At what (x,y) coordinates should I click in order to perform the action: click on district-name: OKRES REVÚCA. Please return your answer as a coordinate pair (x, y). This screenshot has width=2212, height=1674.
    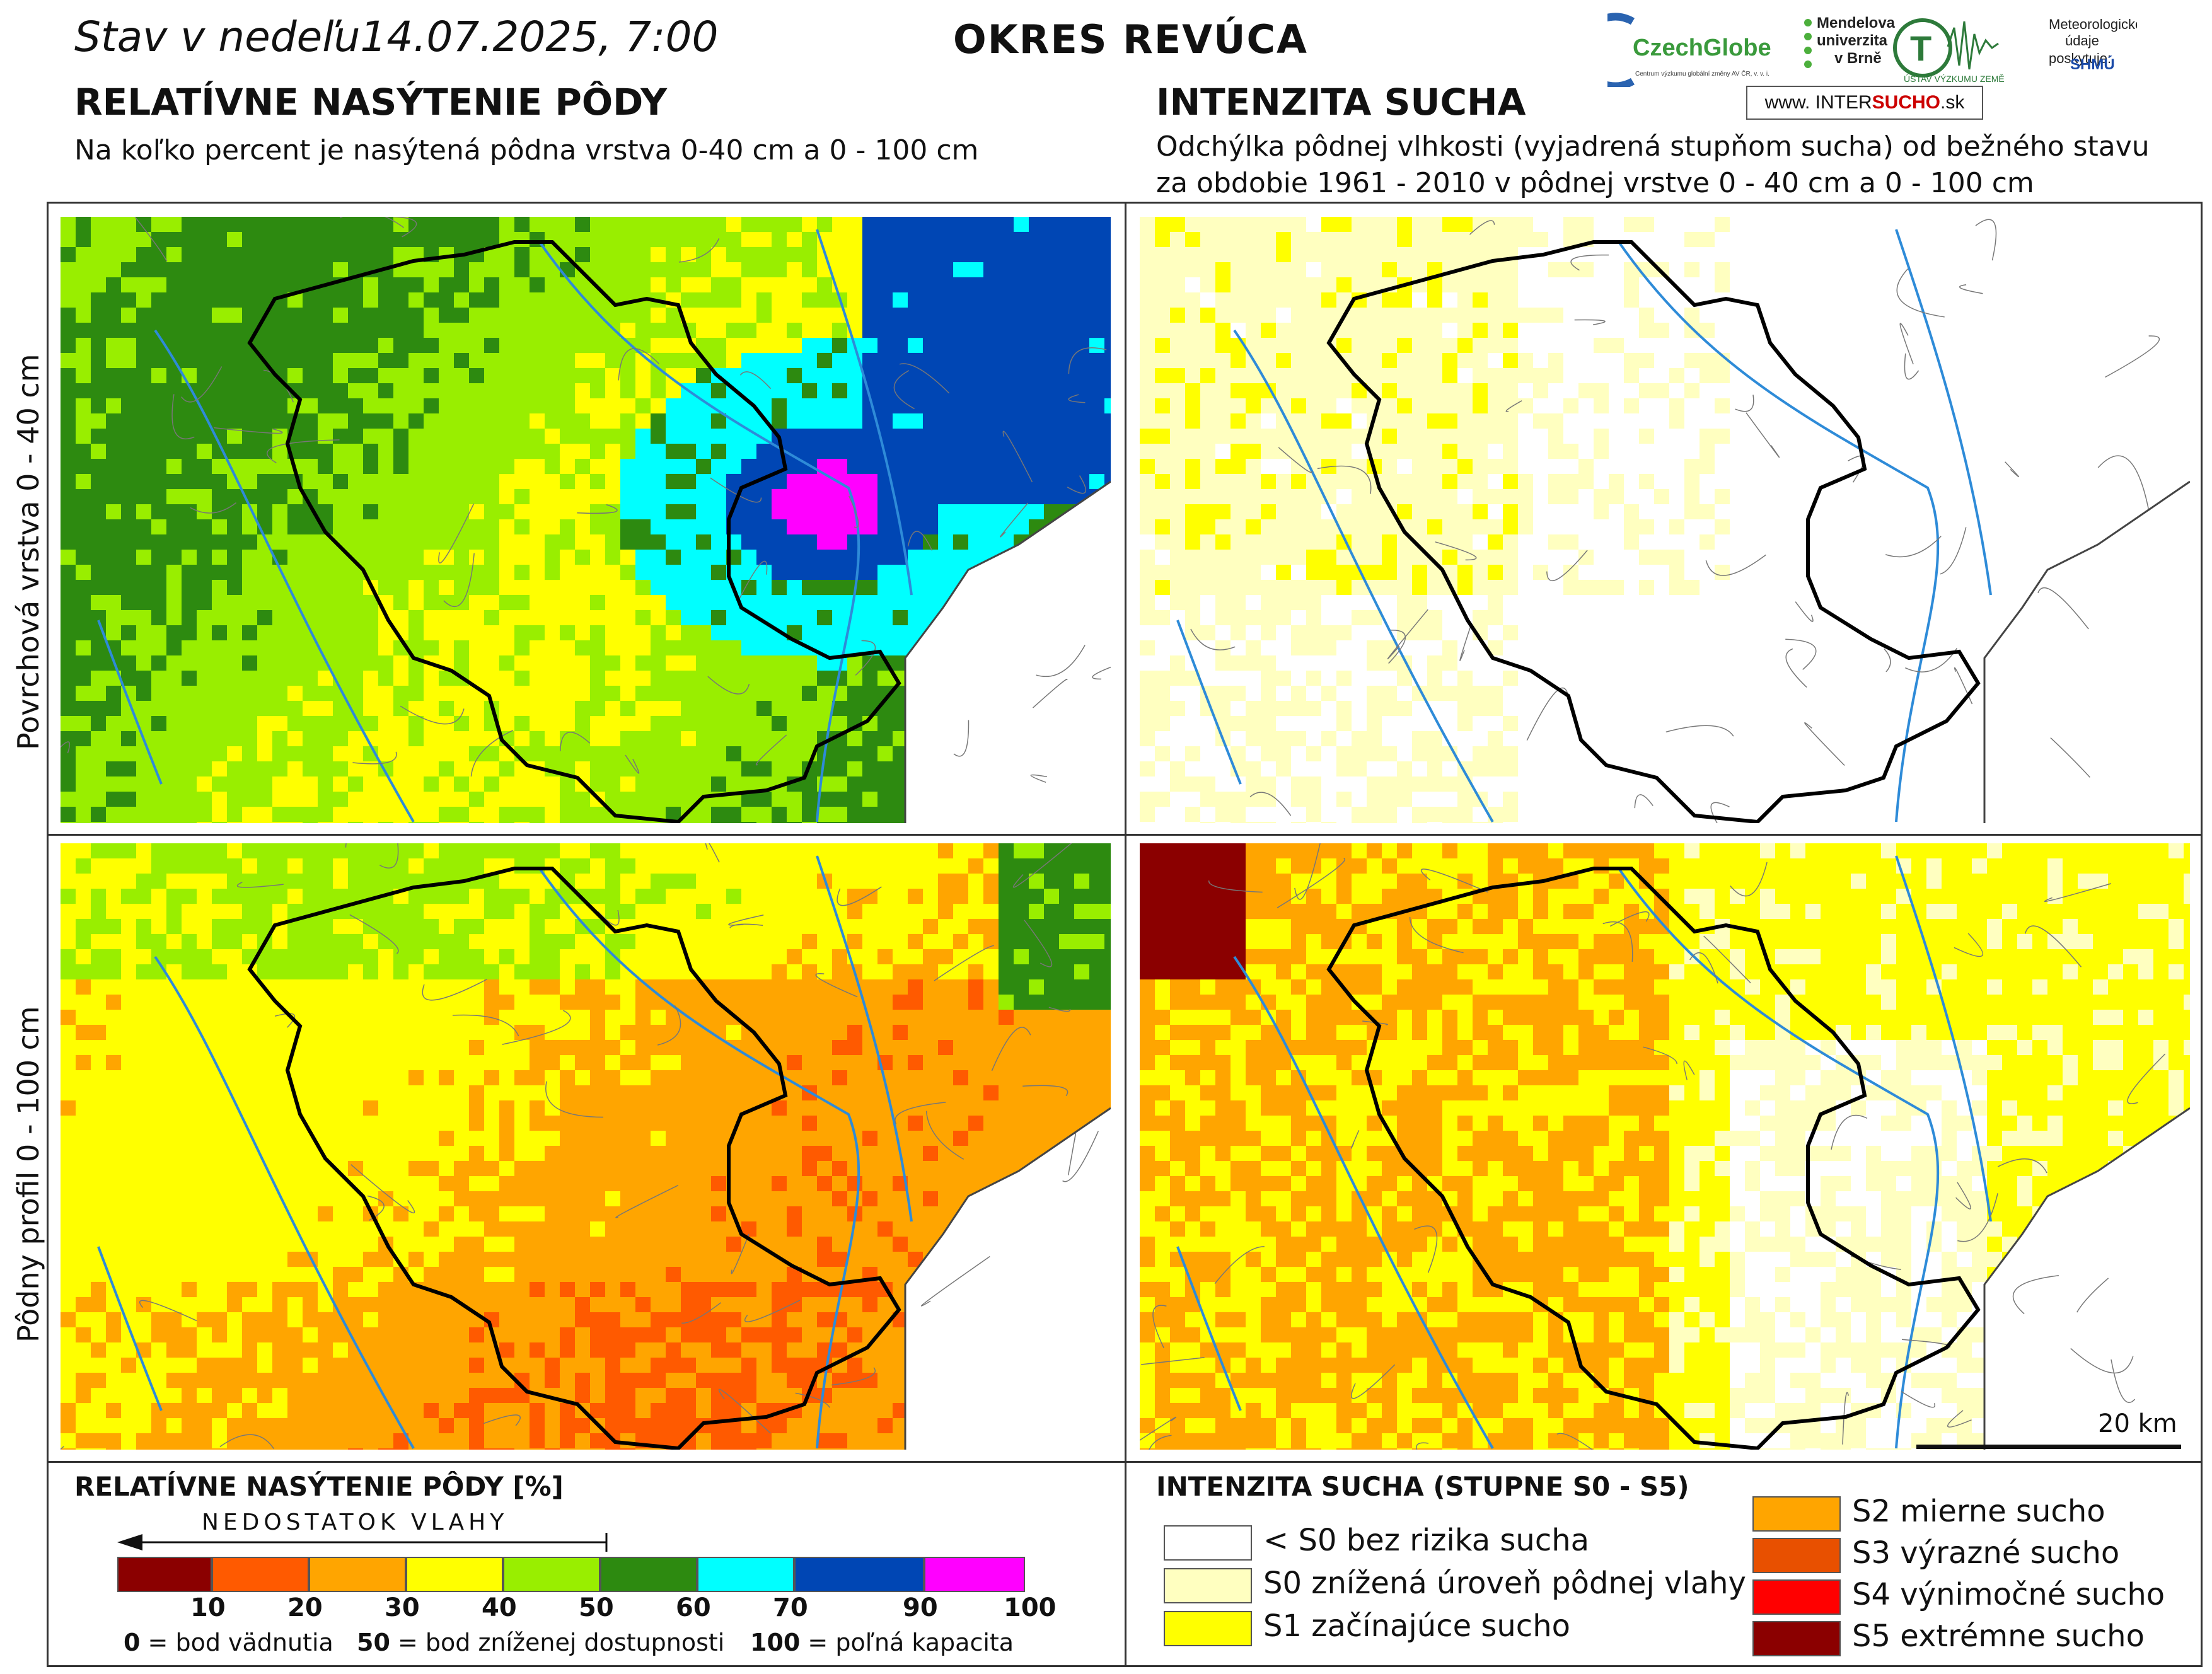
    Looking at the image, I should click on (1130, 39).